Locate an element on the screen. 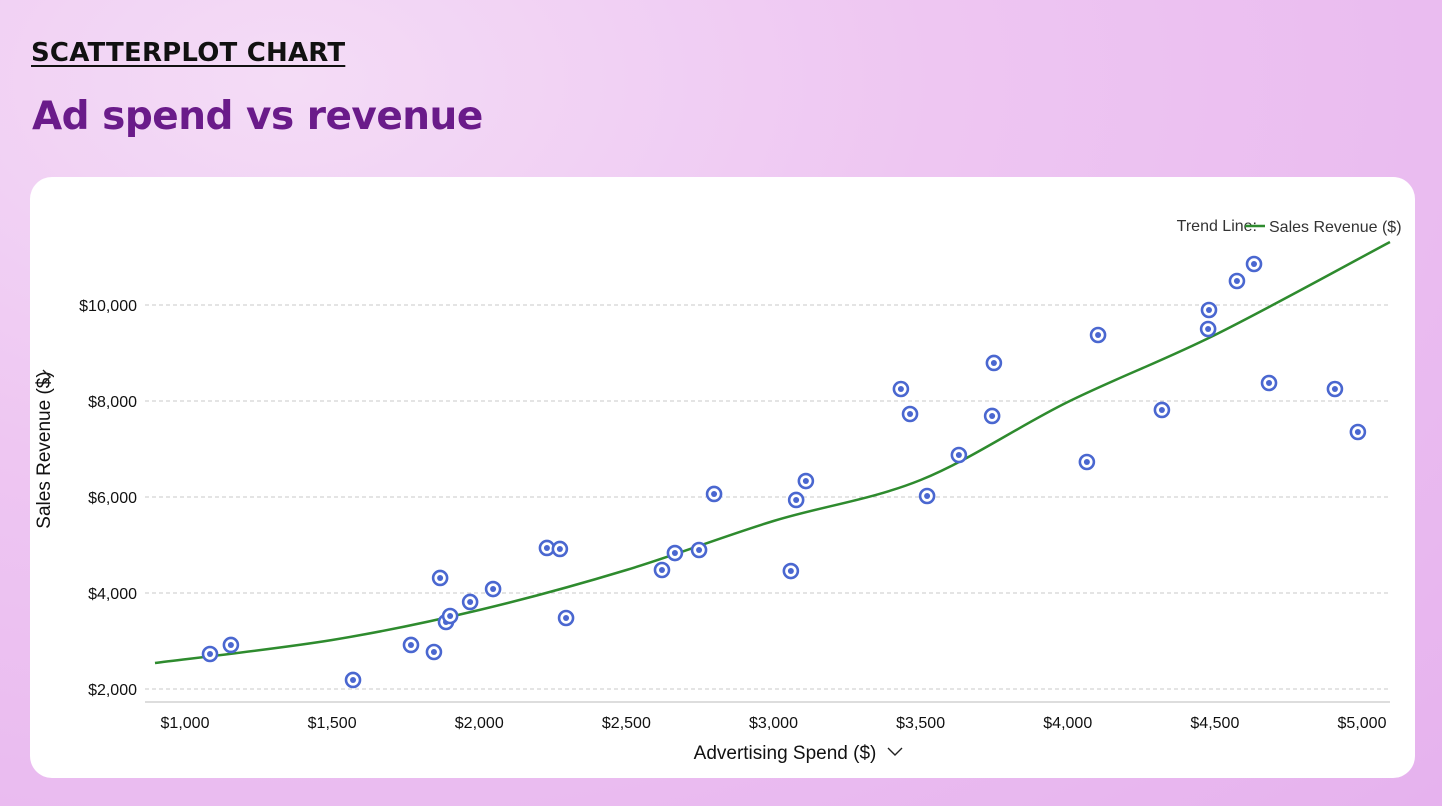 The width and height of the screenshot is (1442, 806). chart-type-heading: SCATTERPLOT CHART is located at coordinates (188, 53).